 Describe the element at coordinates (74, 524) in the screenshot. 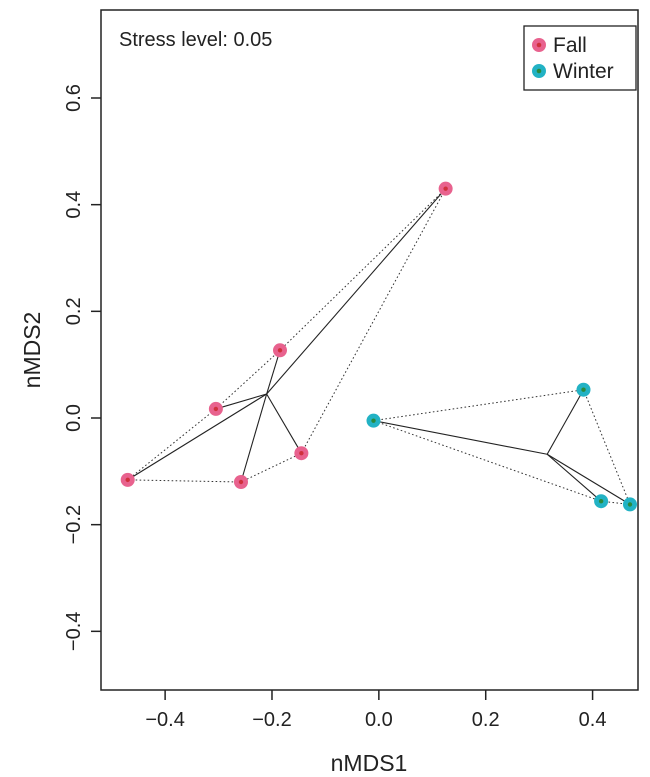

I see `y-tick-label: −0.2` at that location.